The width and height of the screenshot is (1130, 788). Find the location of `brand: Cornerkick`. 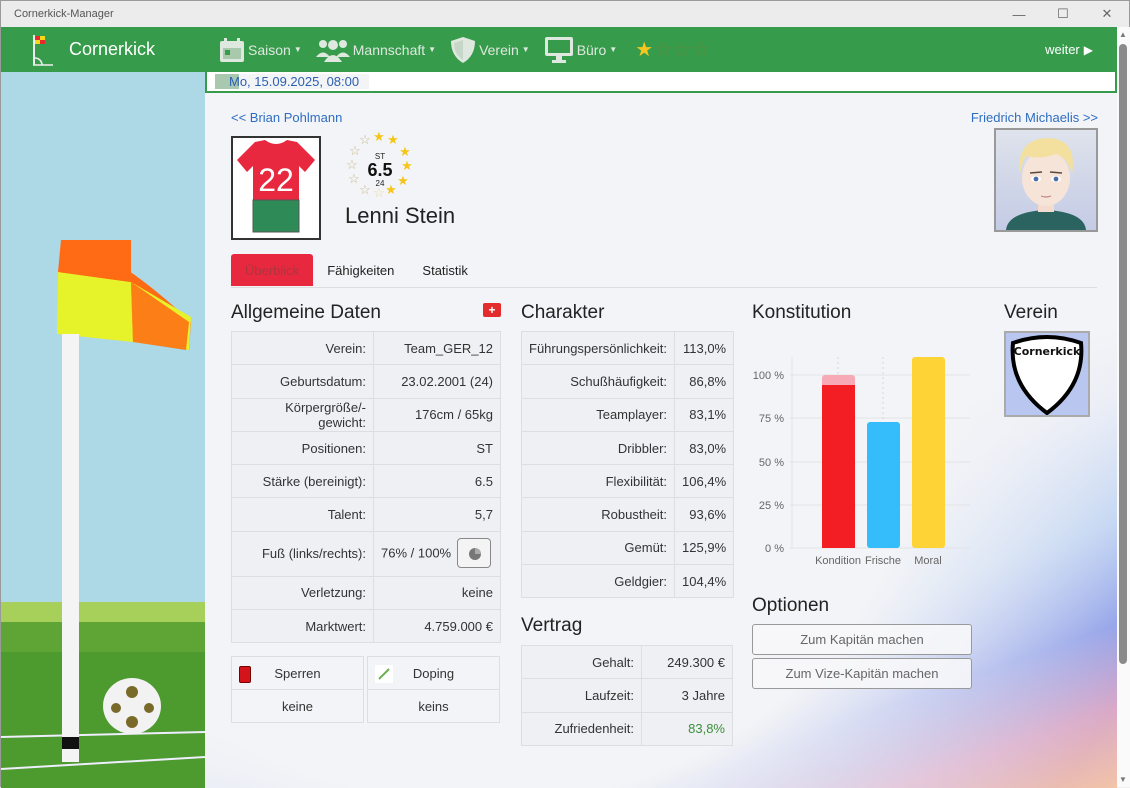

brand: Cornerkick is located at coordinates (93, 50).